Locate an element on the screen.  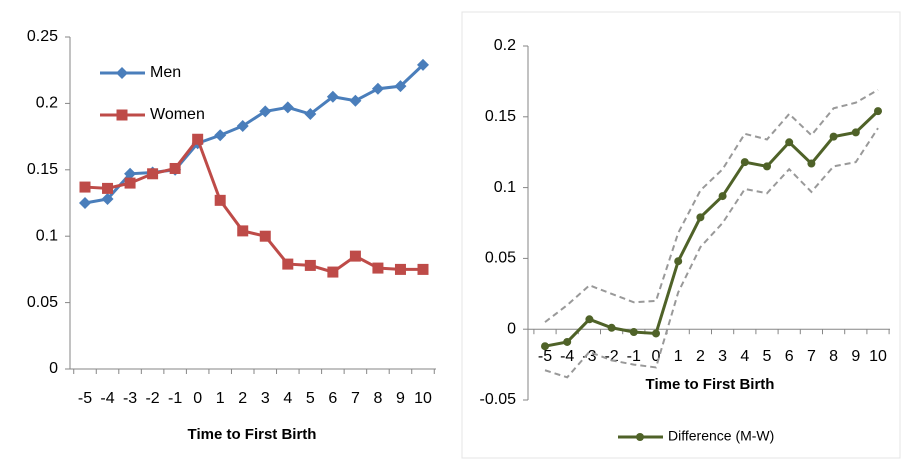
x-tick-label: -3 is located at coordinates (130, 398).